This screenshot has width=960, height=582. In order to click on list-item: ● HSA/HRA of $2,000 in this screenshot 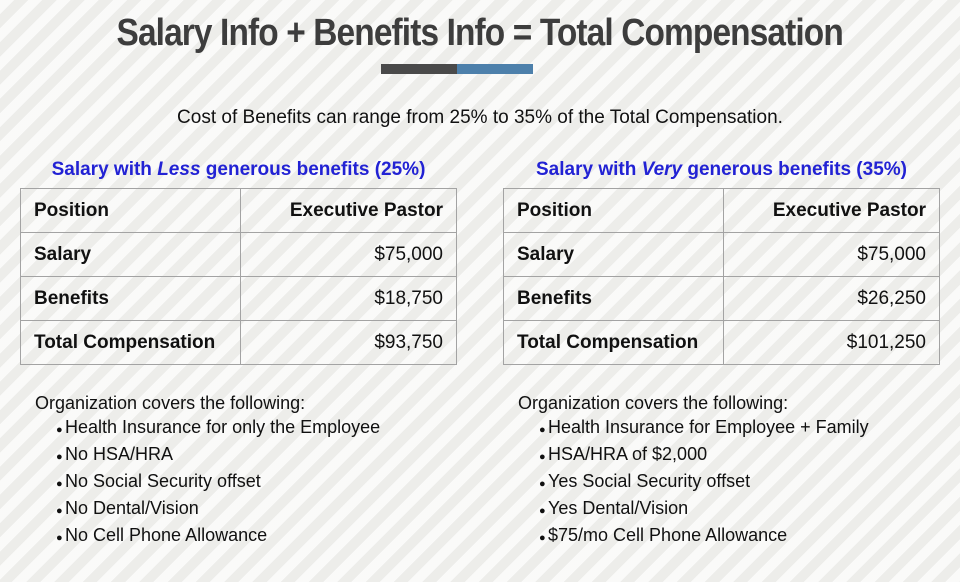, I will do `click(729, 455)`.